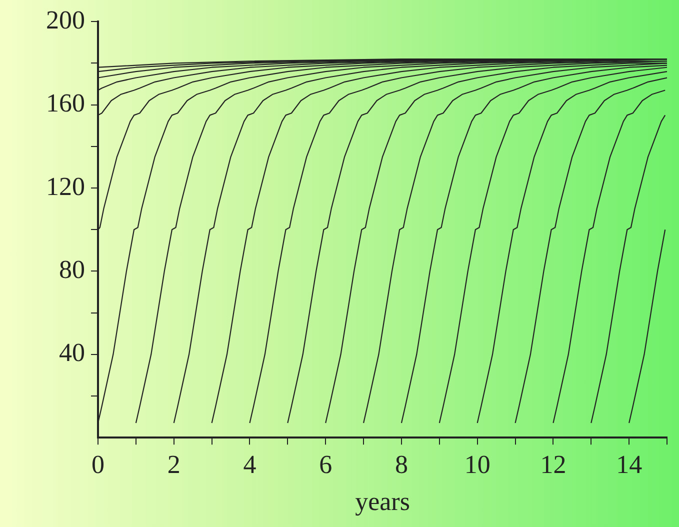 The width and height of the screenshot is (679, 527). I want to click on x-tick-label: 6, so click(325, 465).